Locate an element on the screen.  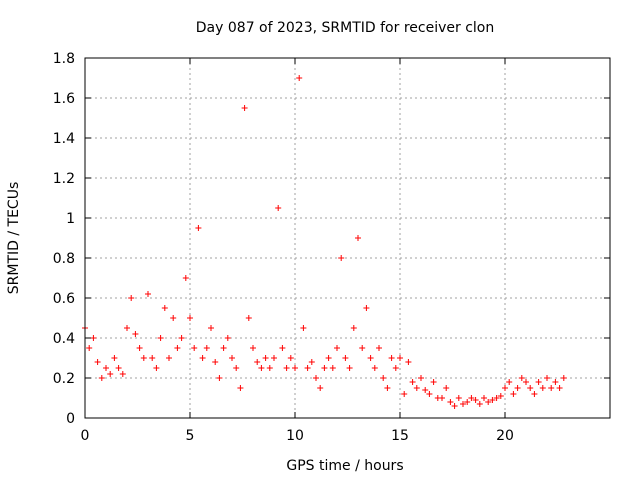
y-axis-label: SRMTID / TECUs is located at coordinates (14, 238).